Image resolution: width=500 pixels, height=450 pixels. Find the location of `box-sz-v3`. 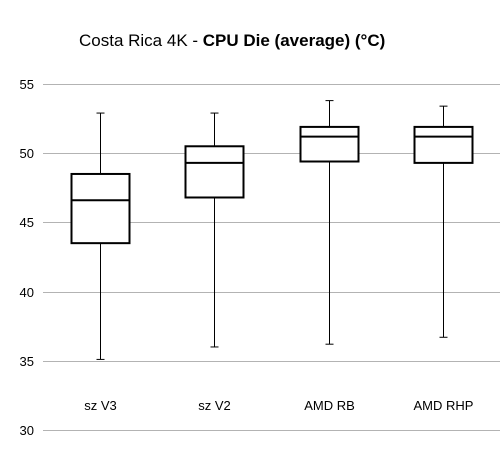

box-sz-v3 is located at coordinates (100, 236).